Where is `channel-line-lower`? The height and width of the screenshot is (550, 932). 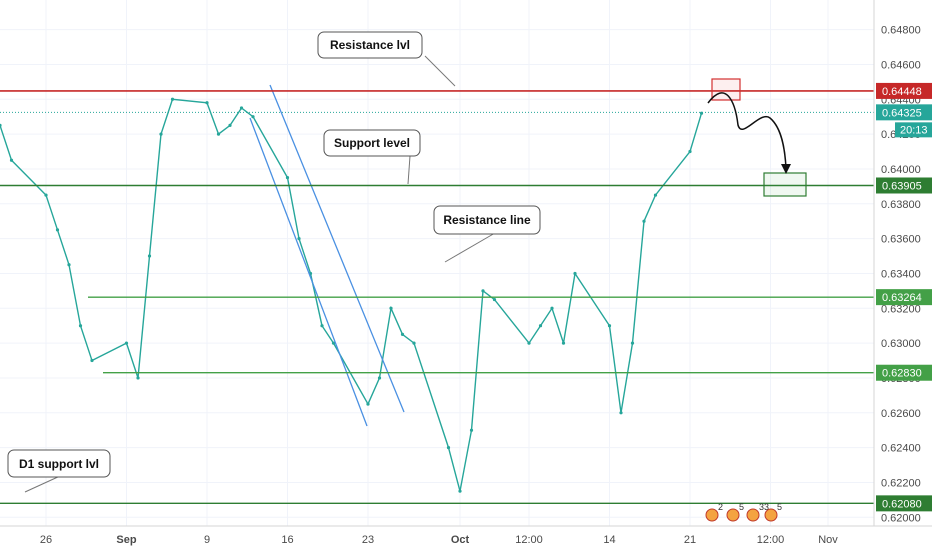 channel-line-lower is located at coordinates (308, 272).